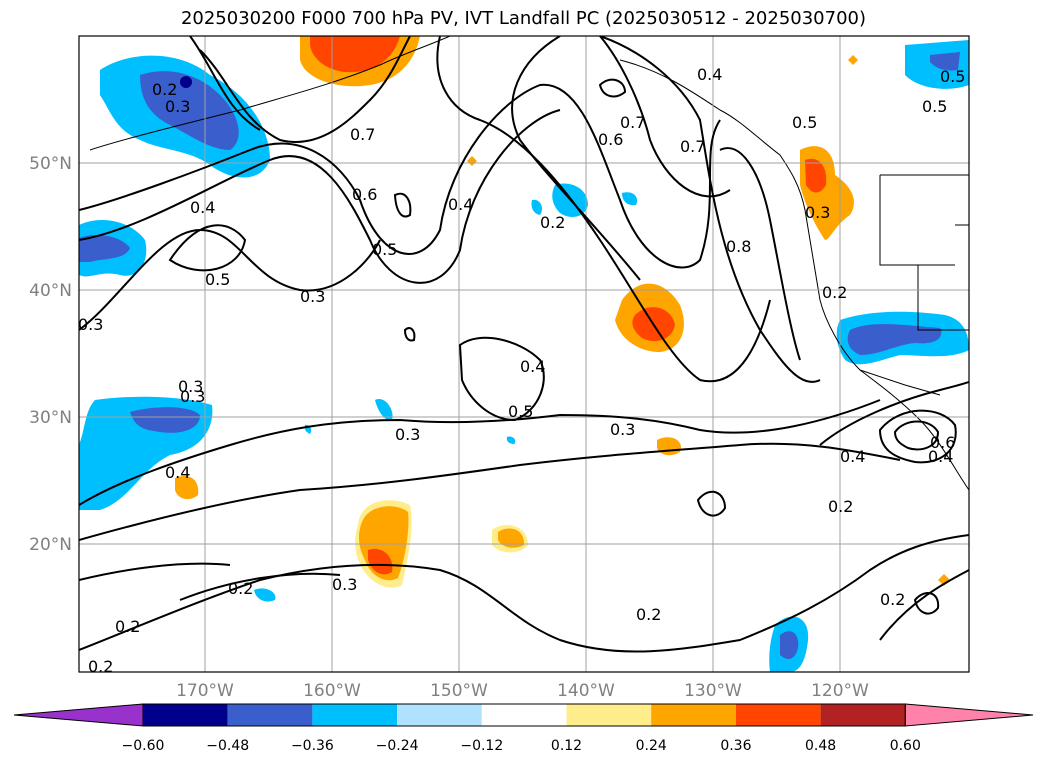 The width and height of the screenshot is (1047, 765). What do you see at coordinates (459, 691) in the screenshot?
I see `lon-label: 150°W` at bounding box center [459, 691].